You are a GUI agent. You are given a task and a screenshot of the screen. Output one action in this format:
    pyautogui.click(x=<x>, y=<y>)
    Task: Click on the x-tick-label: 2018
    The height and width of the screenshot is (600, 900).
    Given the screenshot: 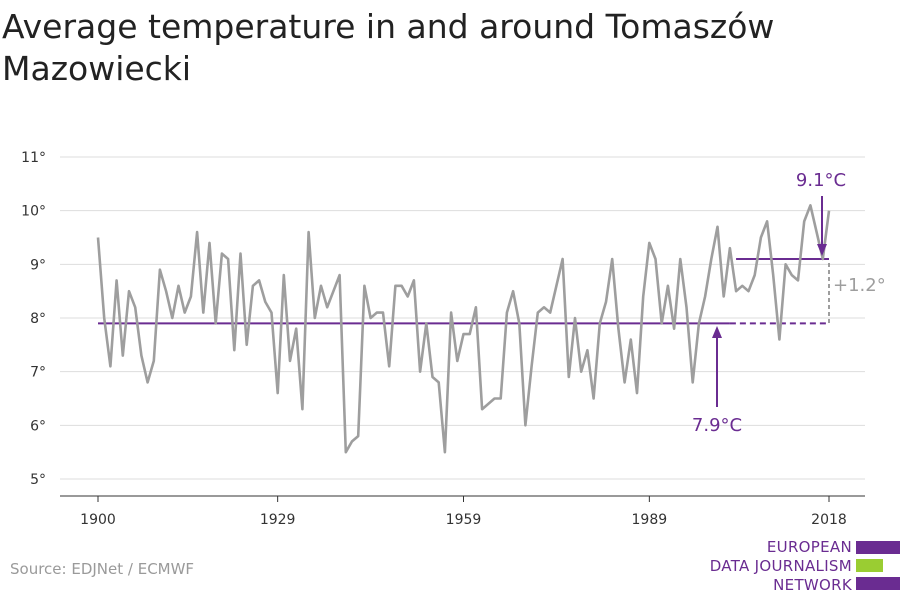 What is the action you would take?
    pyautogui.click(x=829, y=520)
    